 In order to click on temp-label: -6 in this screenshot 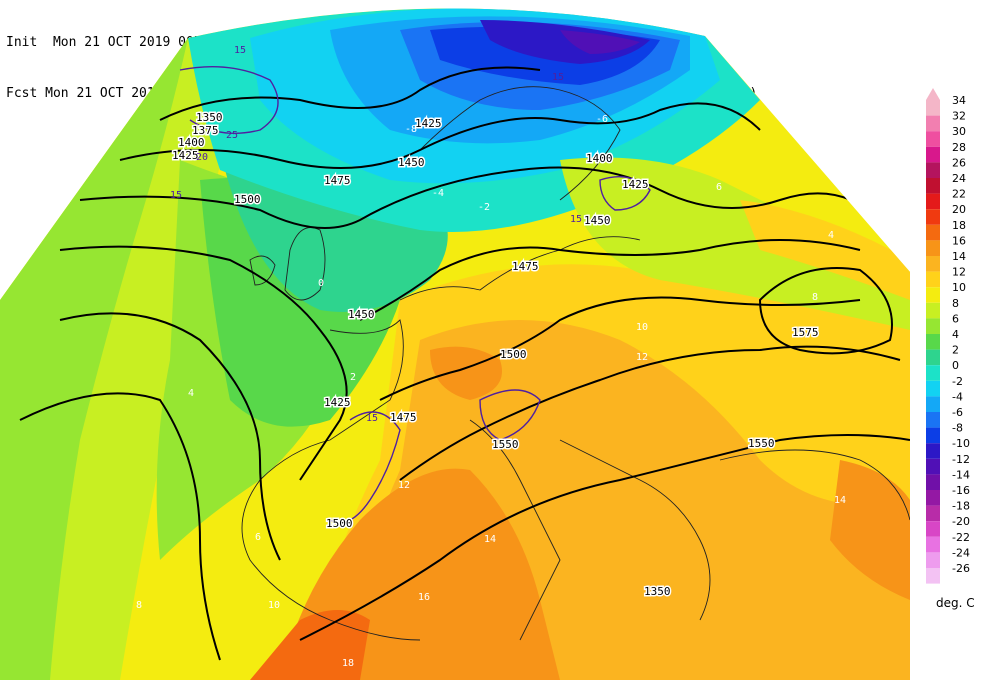, I will do `click(602, 119)`.